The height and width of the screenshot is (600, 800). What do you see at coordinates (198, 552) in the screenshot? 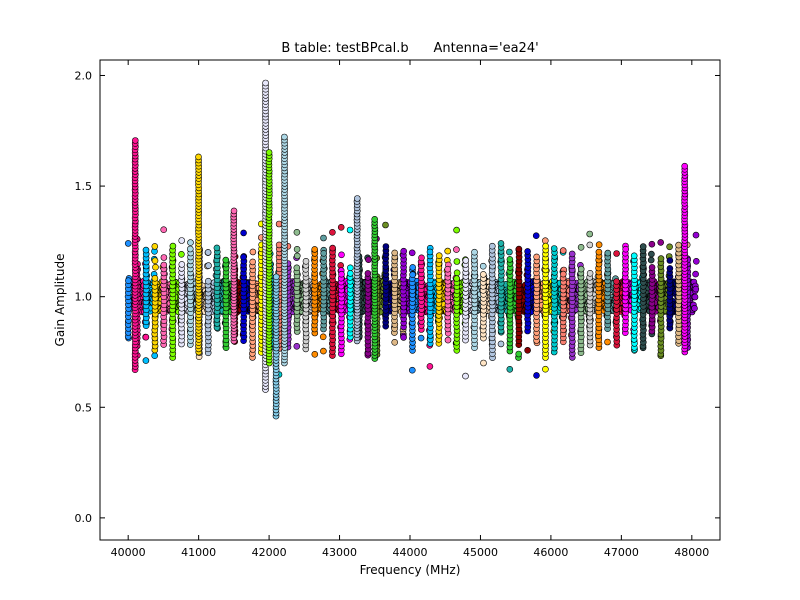
I see `x-tick-label: 41000` at bounding box center [198, 552].